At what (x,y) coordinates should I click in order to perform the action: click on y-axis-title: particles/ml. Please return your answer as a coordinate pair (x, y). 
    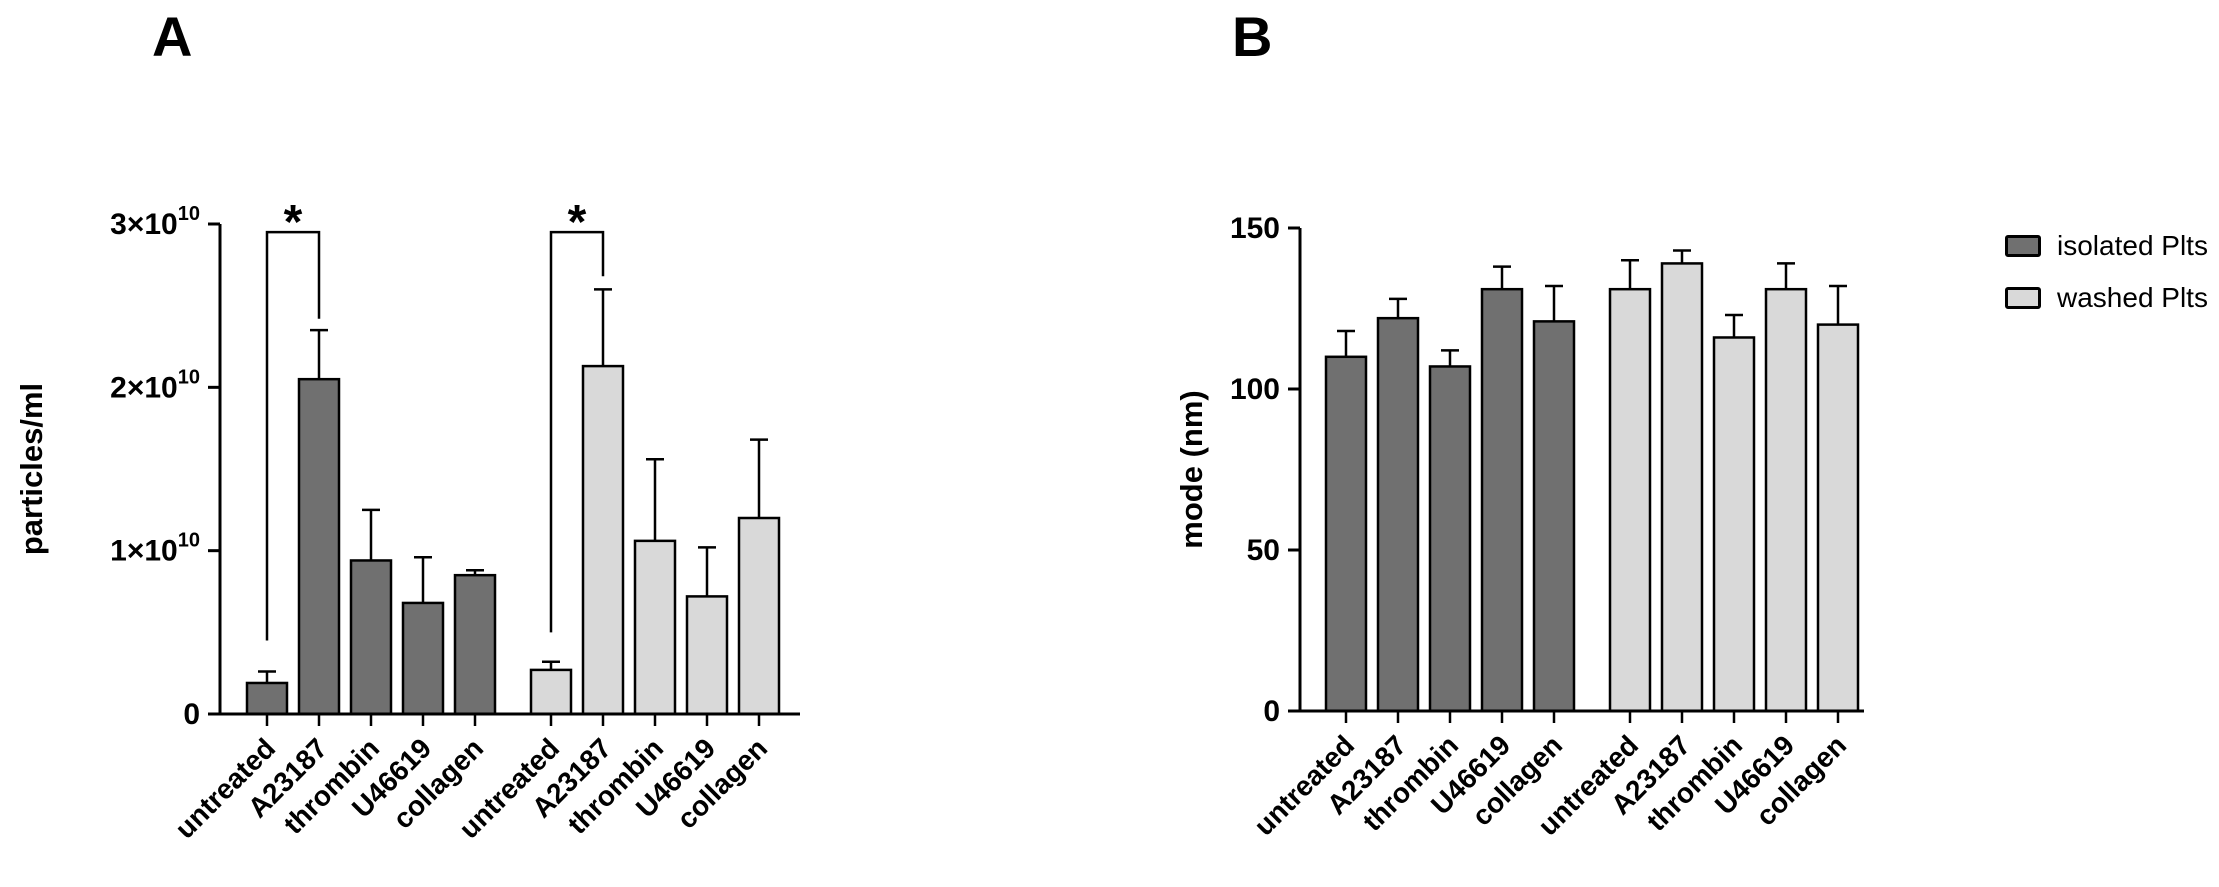
    Looking at the image, I should click on (31, 469).